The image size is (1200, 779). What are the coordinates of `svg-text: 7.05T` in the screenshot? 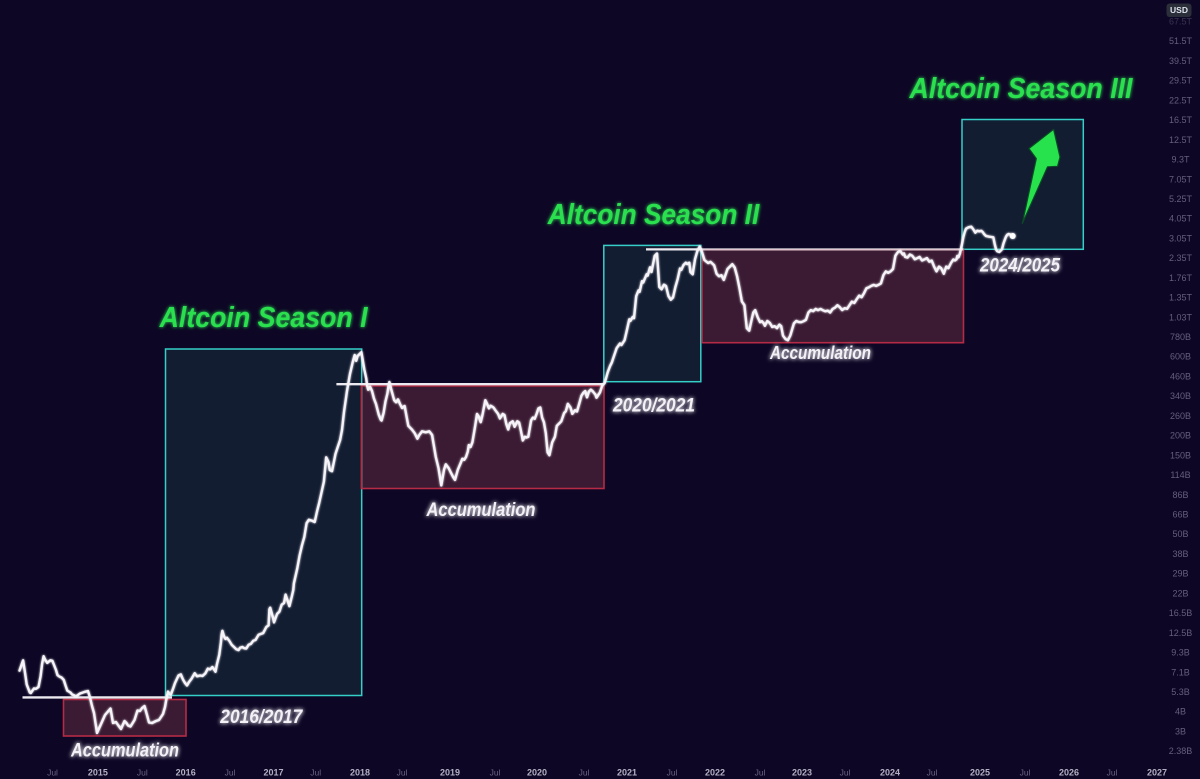 It's located at (1181, 179).